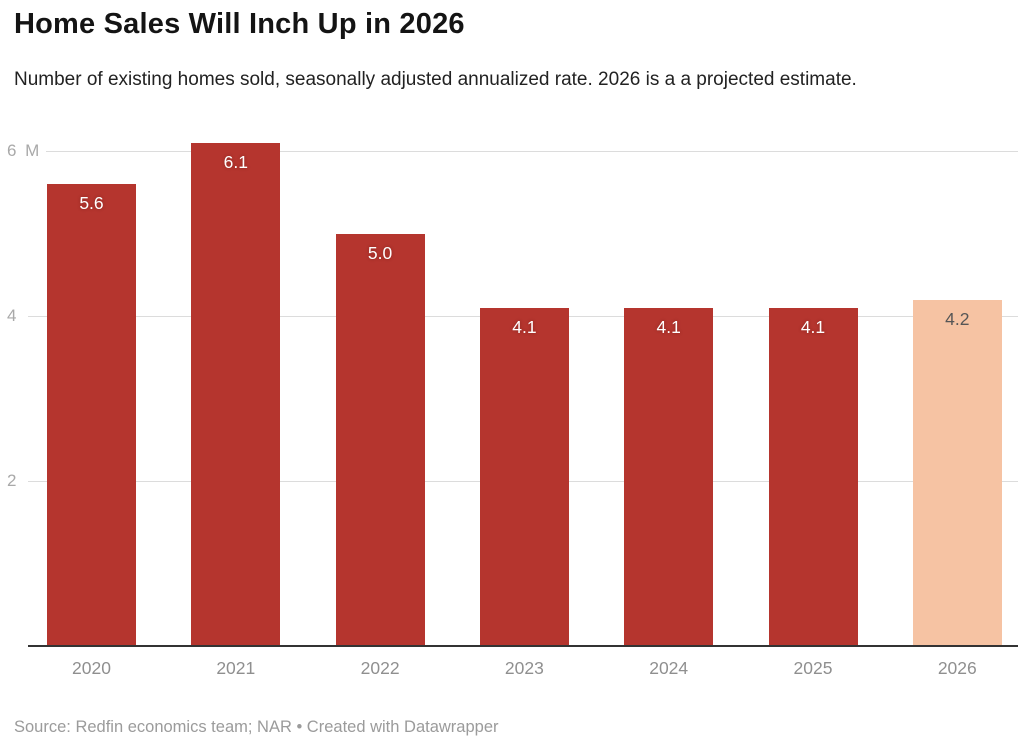 This screenshot has width=1024, height=749. I want to click on bar-value-label: 5.6, so click(91, 203).